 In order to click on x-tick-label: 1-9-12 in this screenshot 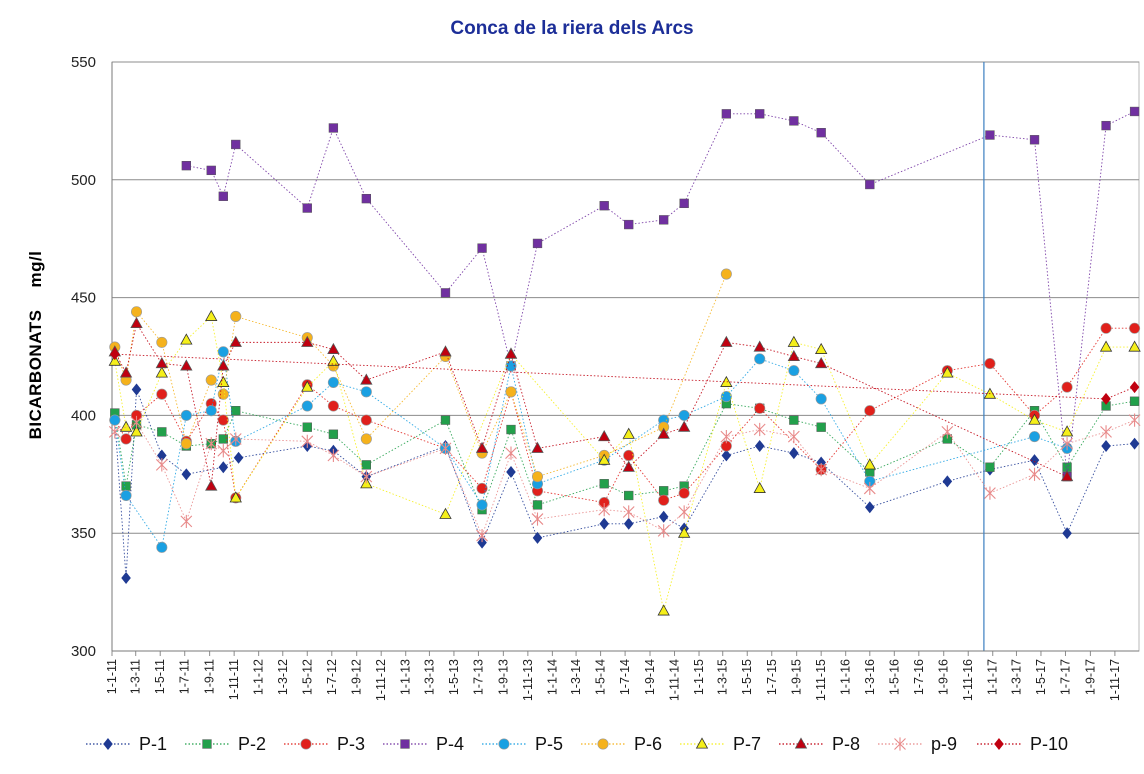, I will do `click(357, 677)`.